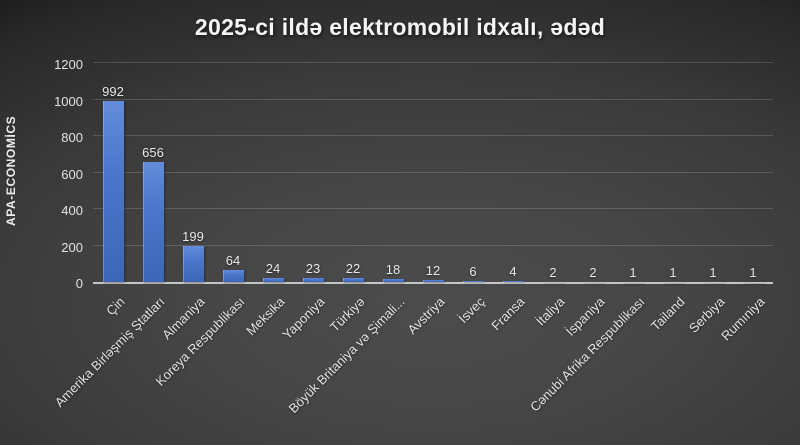  I want to click on y-axis-tick-label: 1000, so click(68, 101).